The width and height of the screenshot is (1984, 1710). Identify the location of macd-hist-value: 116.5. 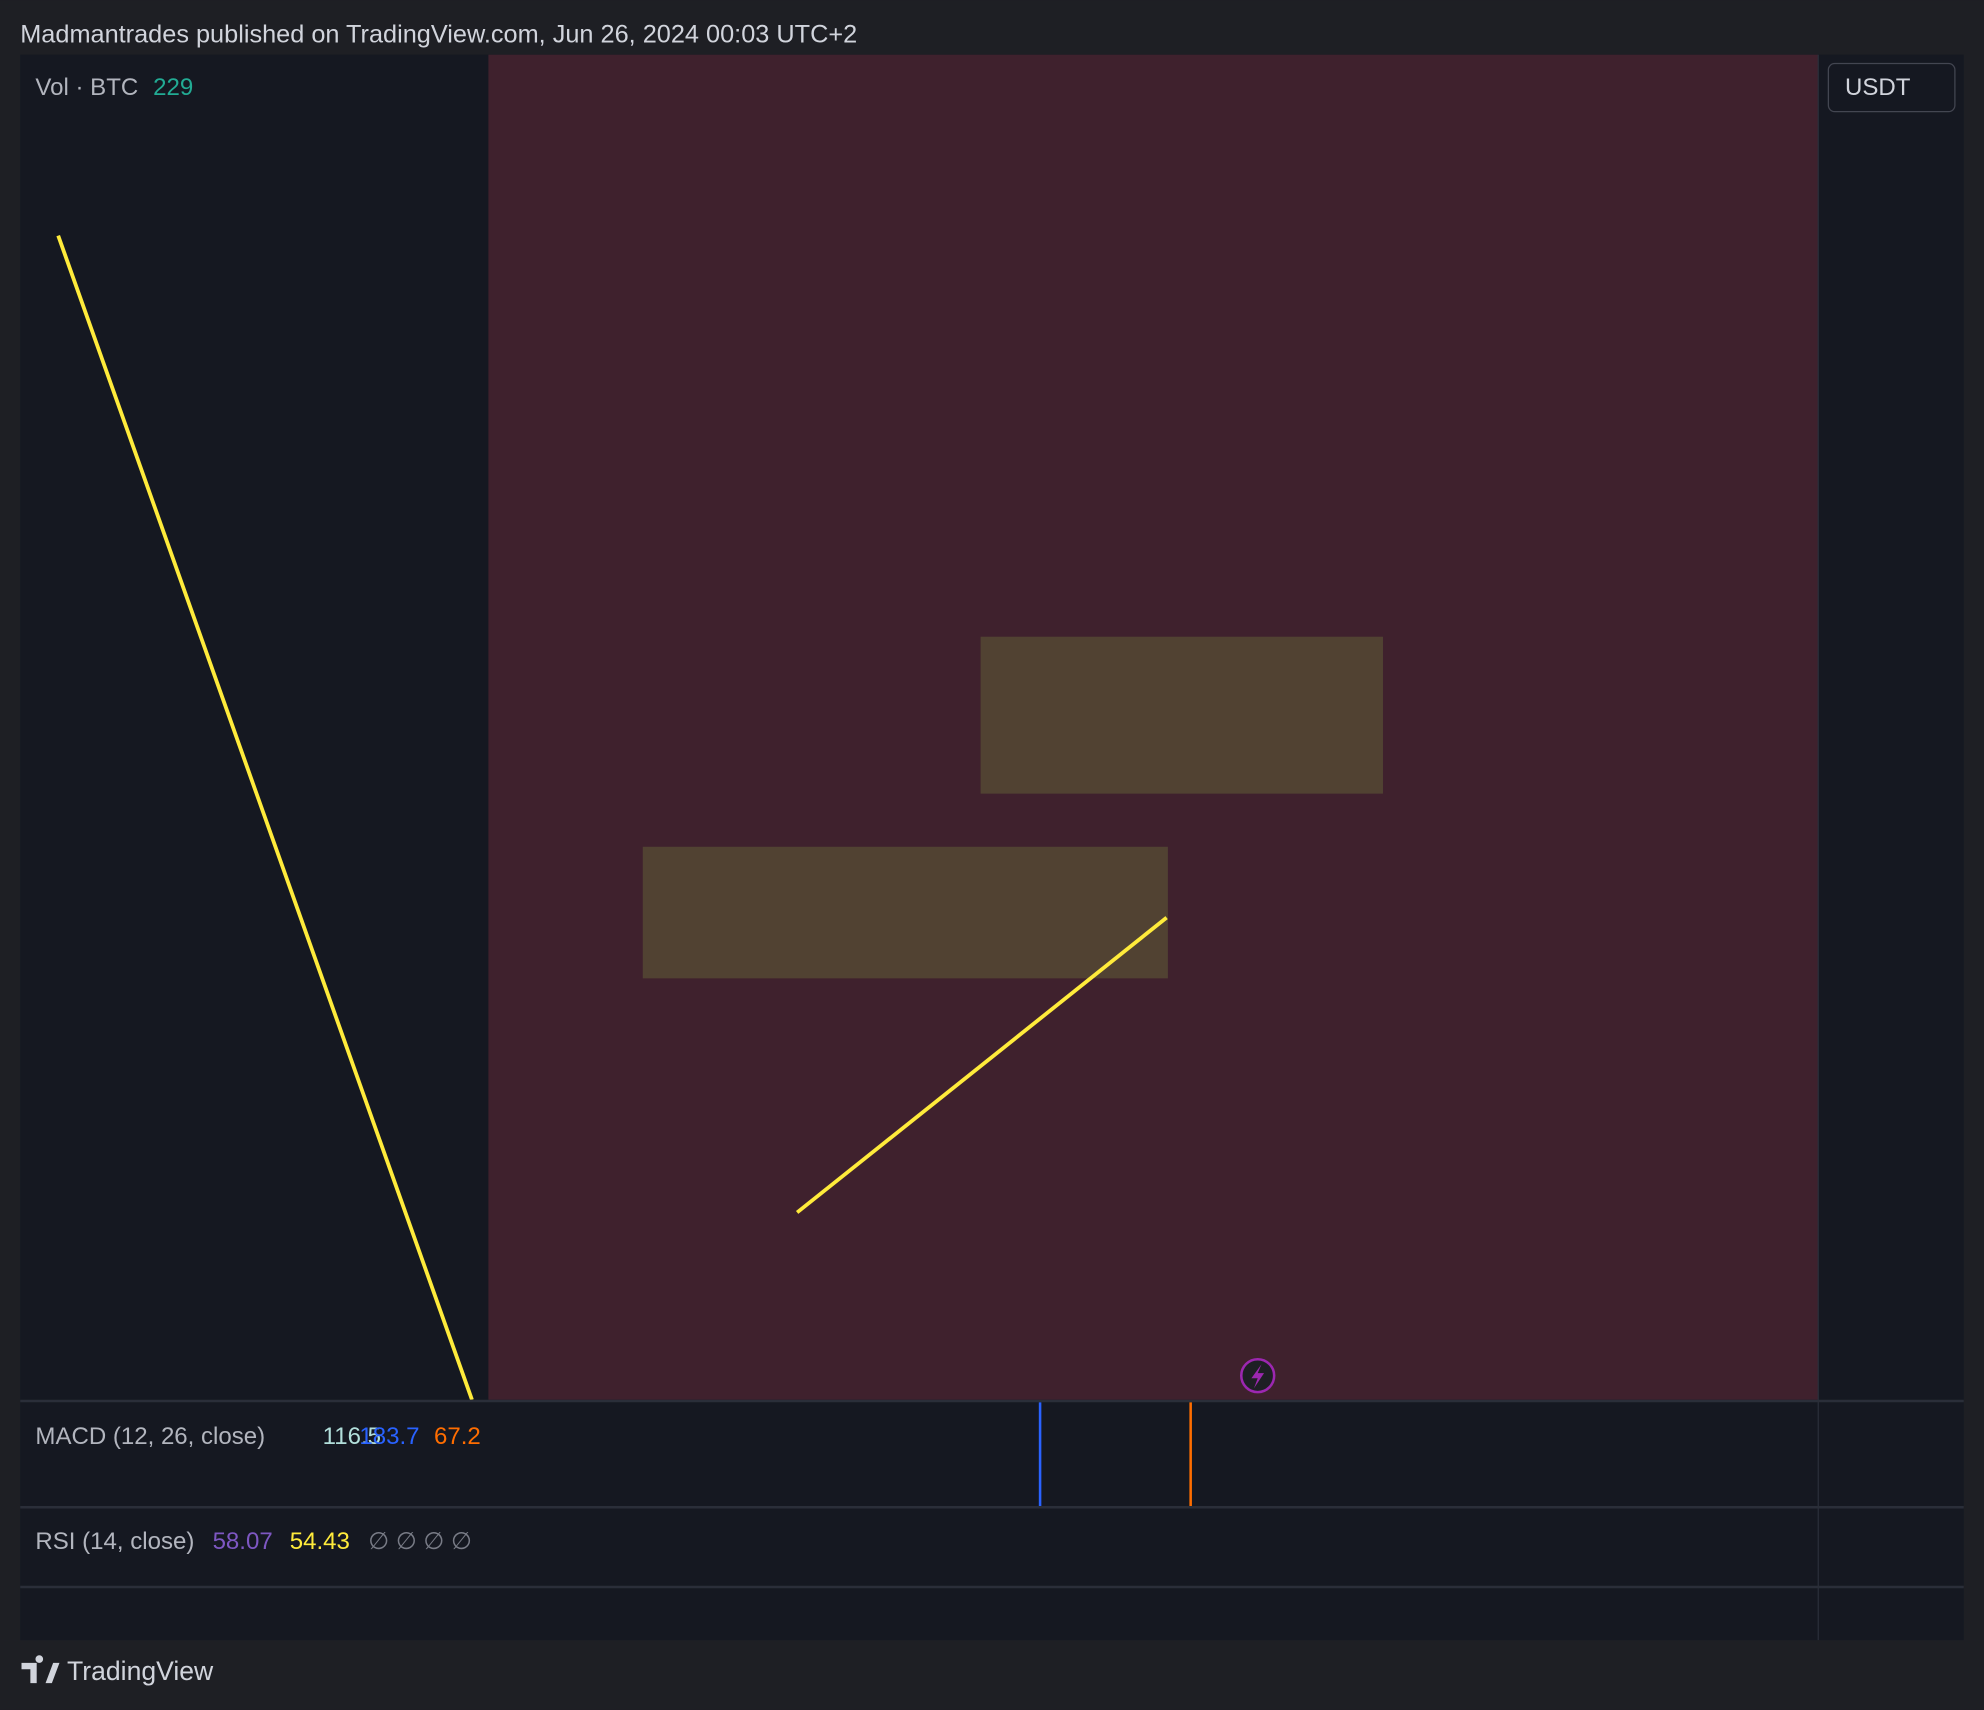
(352, 1436).